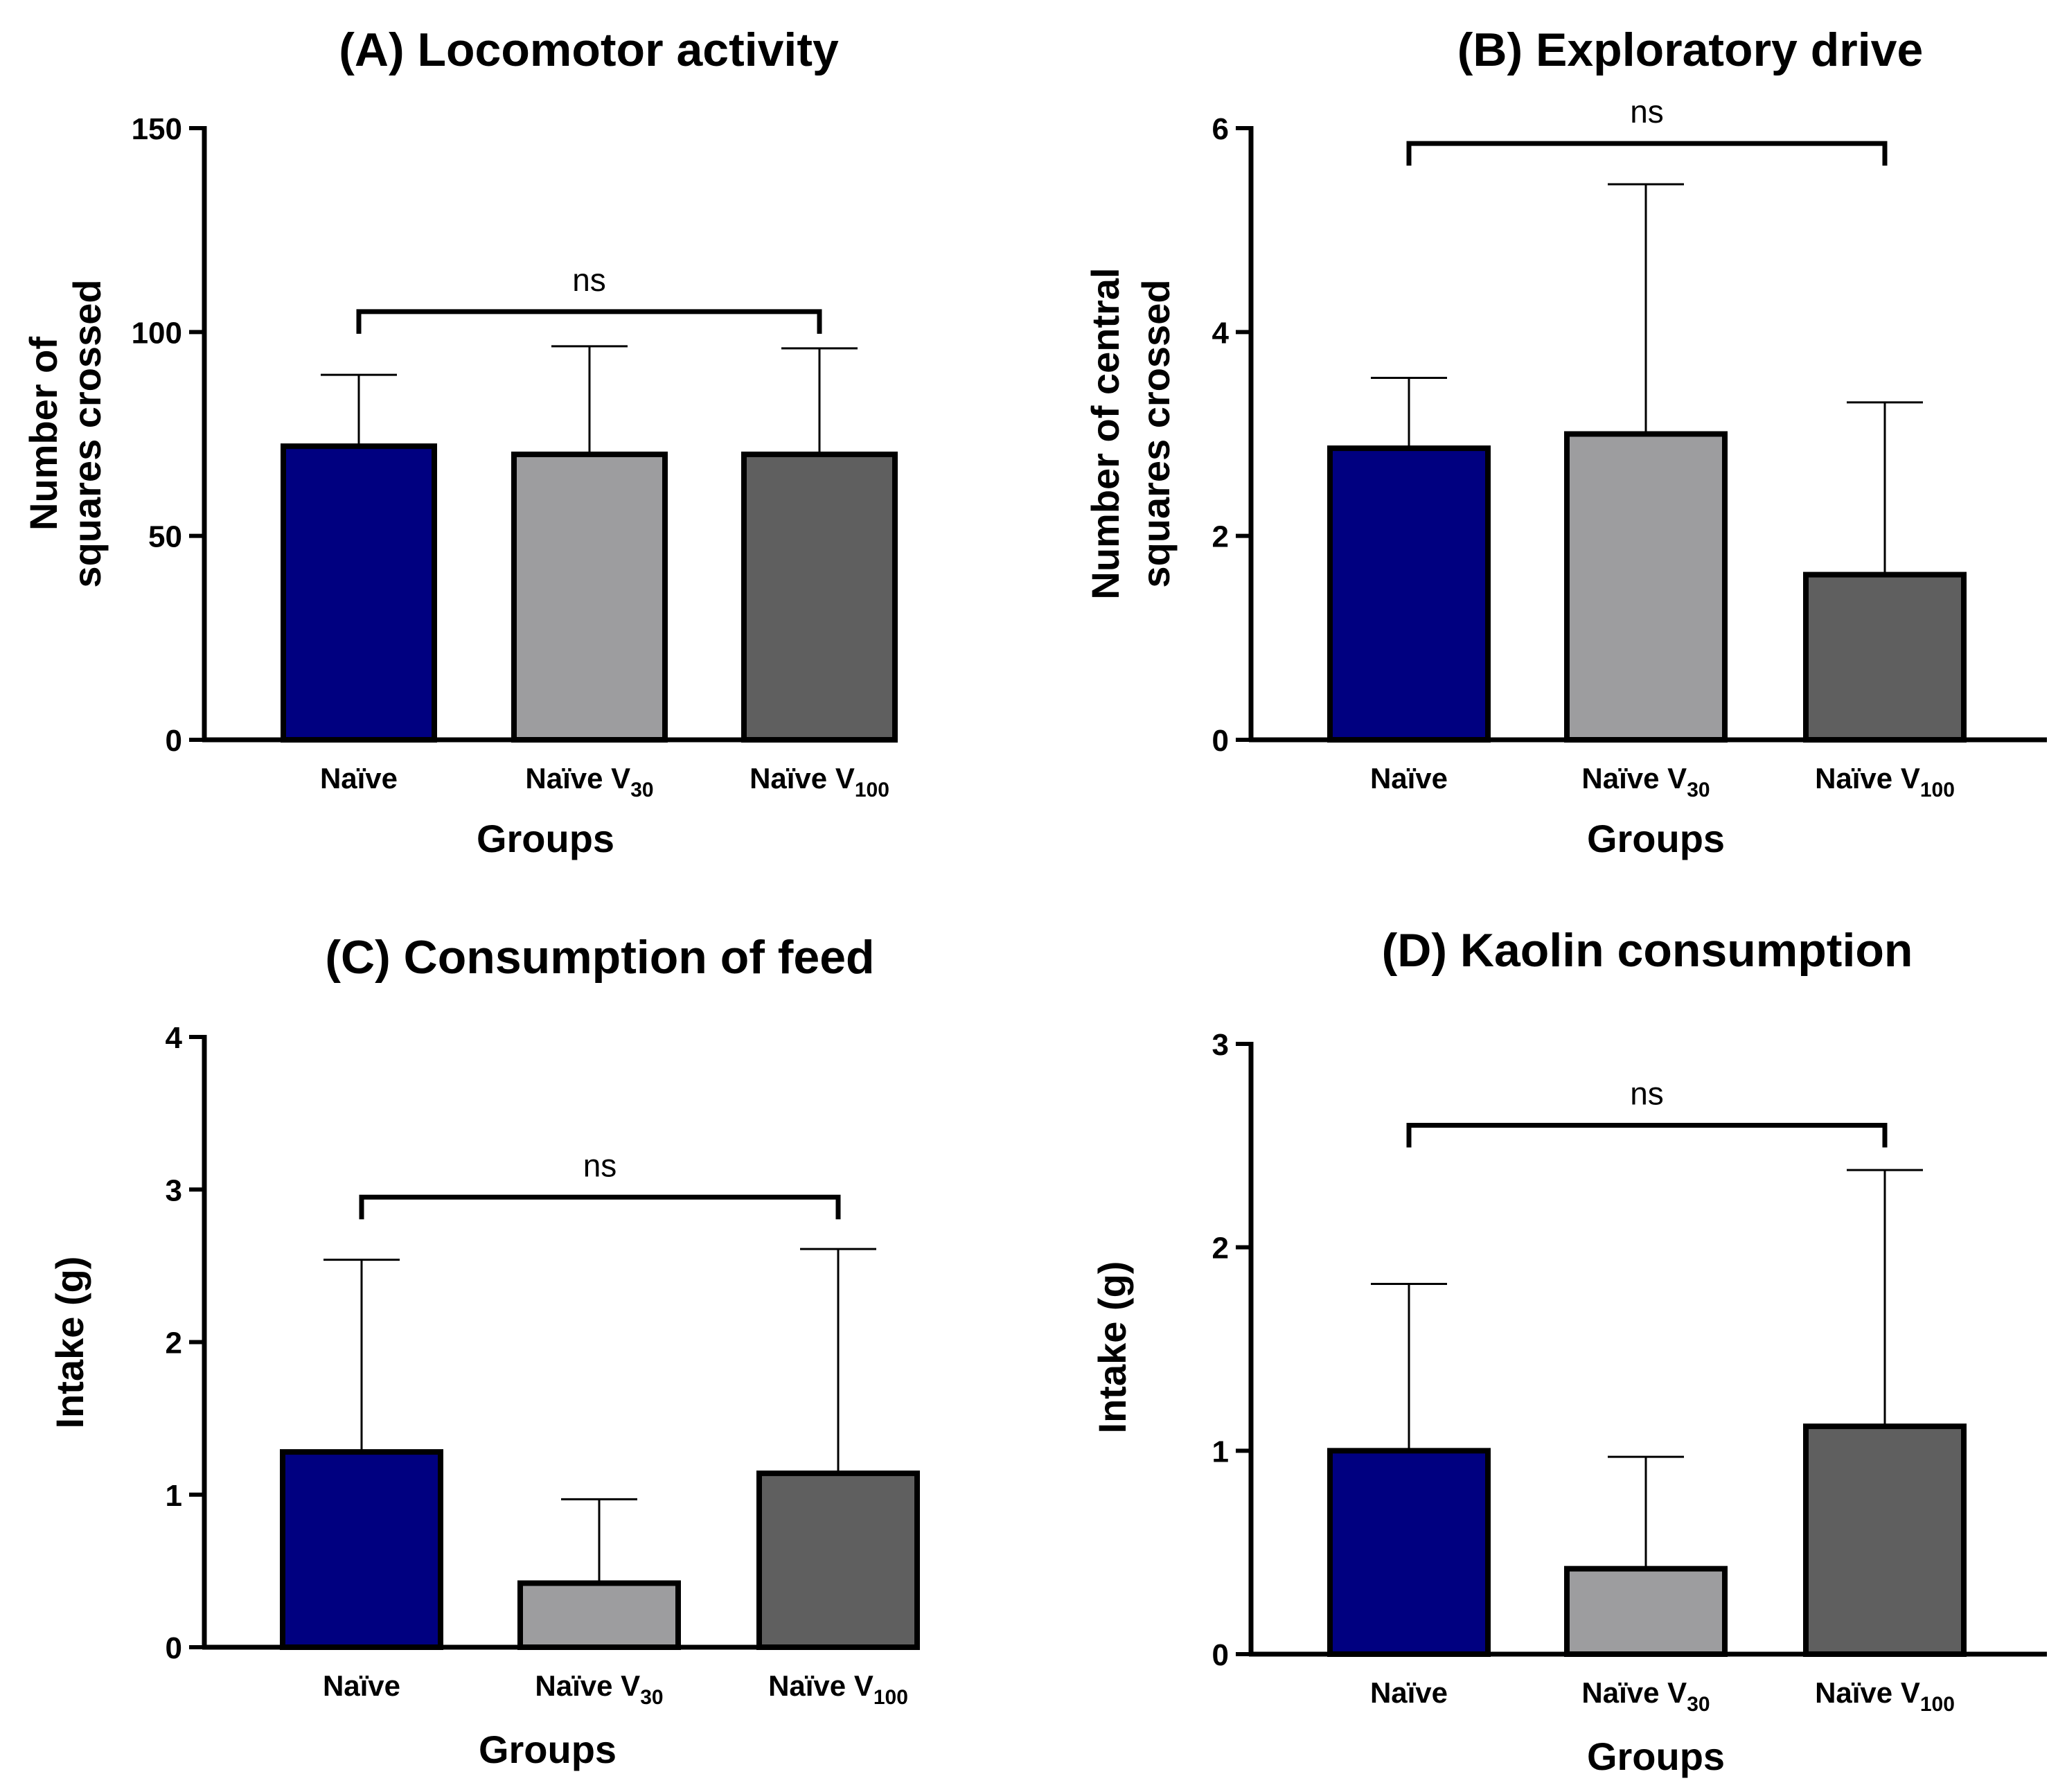 This screenshot has height=1792, width=2058. Describe the element at coordinates (1690, 50) in the screenshot. I see `chart-title: (B) Exploratory drive` at that location.